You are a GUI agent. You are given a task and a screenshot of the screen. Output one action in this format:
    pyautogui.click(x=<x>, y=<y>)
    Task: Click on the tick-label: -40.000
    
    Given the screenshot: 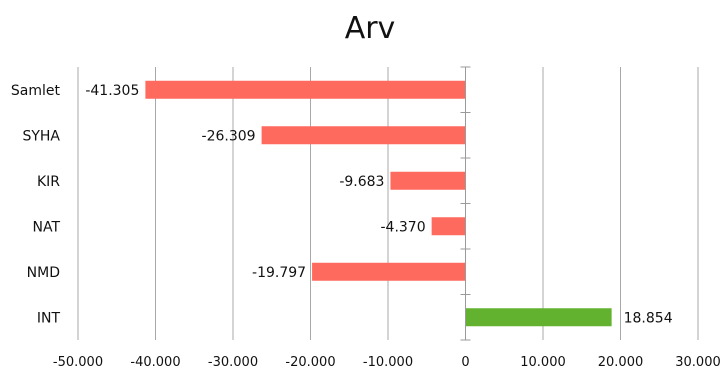 What is the action you would take?
    pyautogui.click(x=155, y=362)
    